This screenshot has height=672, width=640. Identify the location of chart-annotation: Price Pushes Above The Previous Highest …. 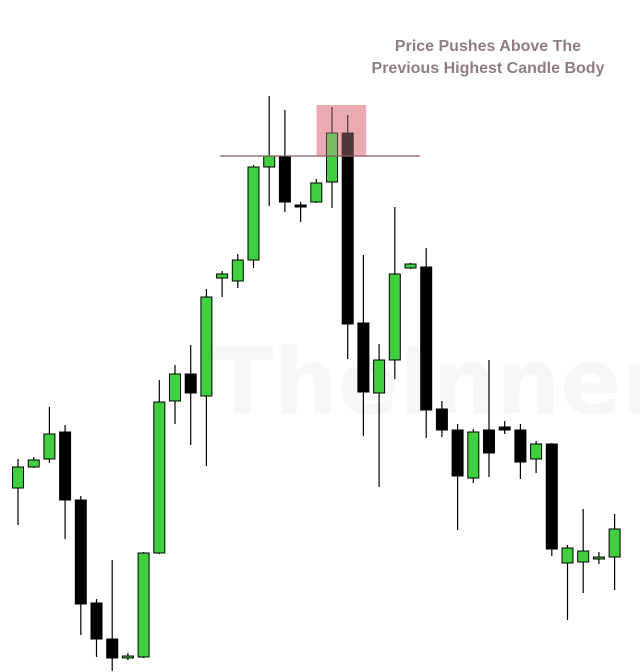
(488, 58).